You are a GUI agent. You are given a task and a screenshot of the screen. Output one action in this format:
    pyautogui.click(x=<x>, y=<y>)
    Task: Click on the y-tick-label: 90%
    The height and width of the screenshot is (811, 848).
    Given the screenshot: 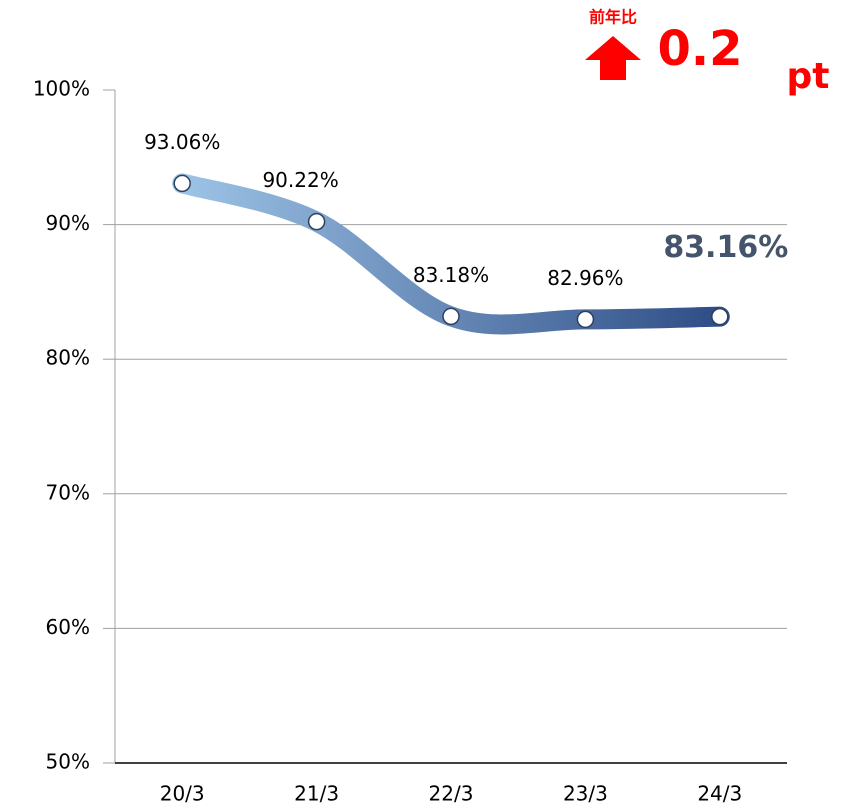 What is the action you would take?
    pyautogui.click(x=68, y=223)
    